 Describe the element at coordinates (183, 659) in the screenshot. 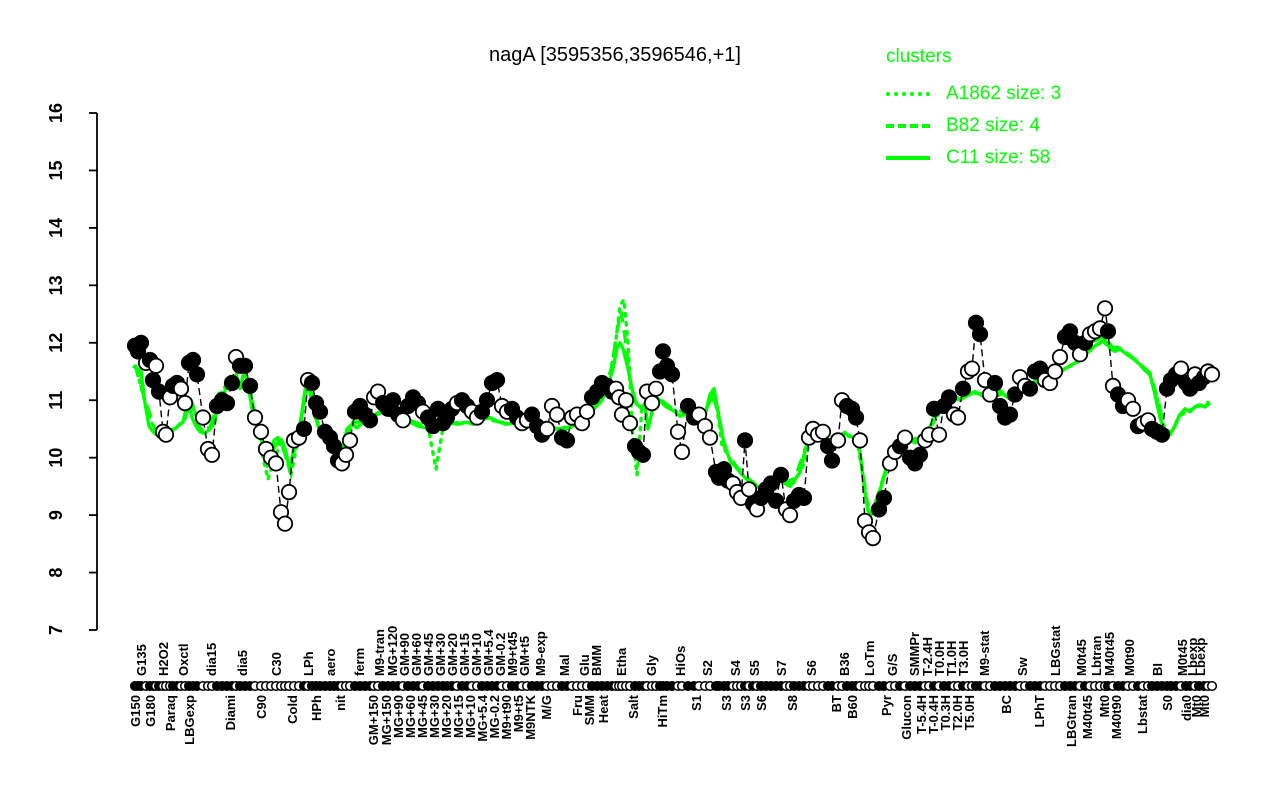

I see `condition-label-top: Oxctl` at that location.